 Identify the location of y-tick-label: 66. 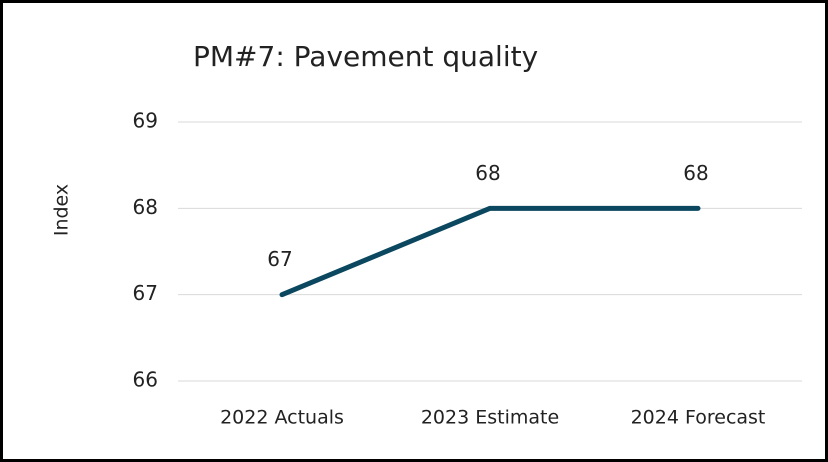
(145, 380).